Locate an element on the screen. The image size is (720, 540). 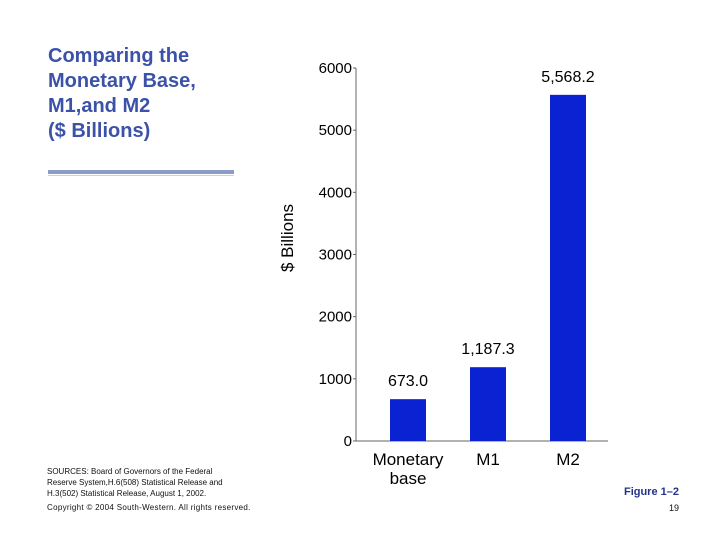
x-tick-label: M1 is located at coordinates (488, 459).